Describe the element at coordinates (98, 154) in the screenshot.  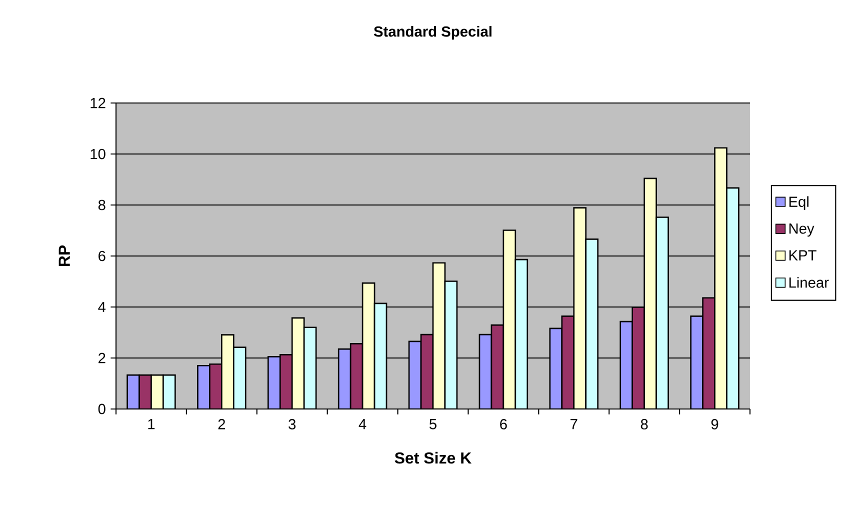
I see `y-tick-label: 10` at that location.